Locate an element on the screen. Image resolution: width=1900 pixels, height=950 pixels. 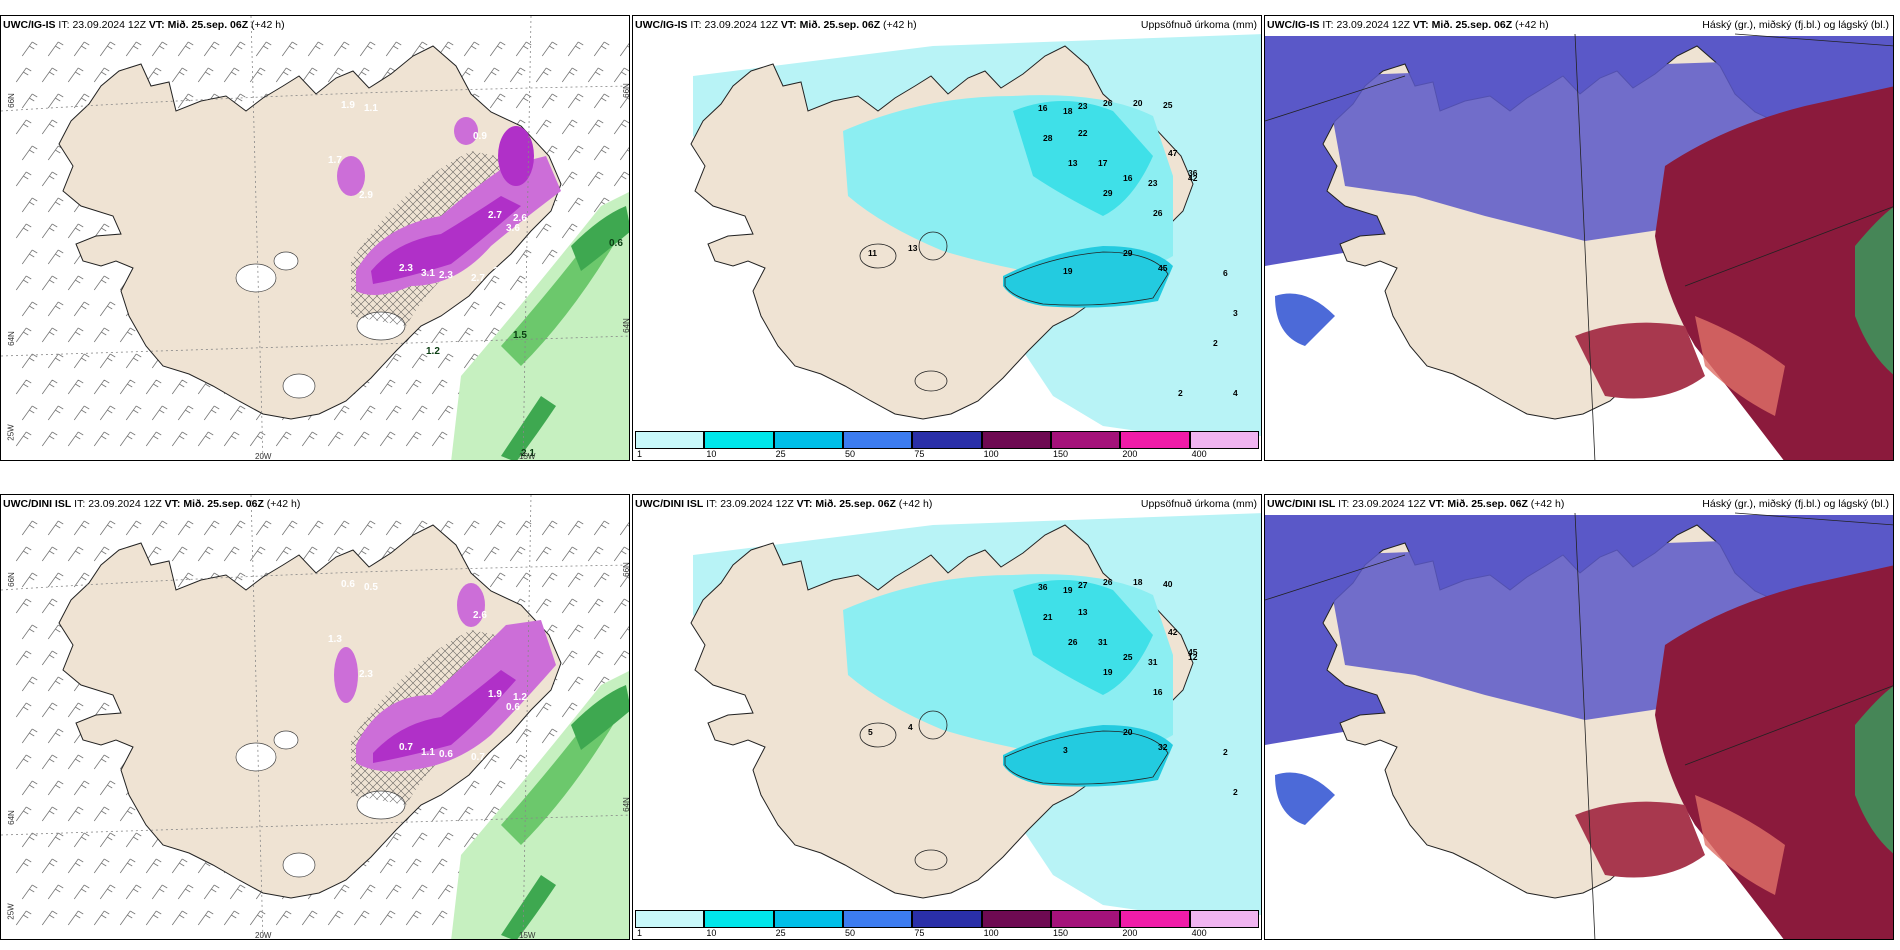
accum-value-label: 42 is located at coordinates (1173, 632).